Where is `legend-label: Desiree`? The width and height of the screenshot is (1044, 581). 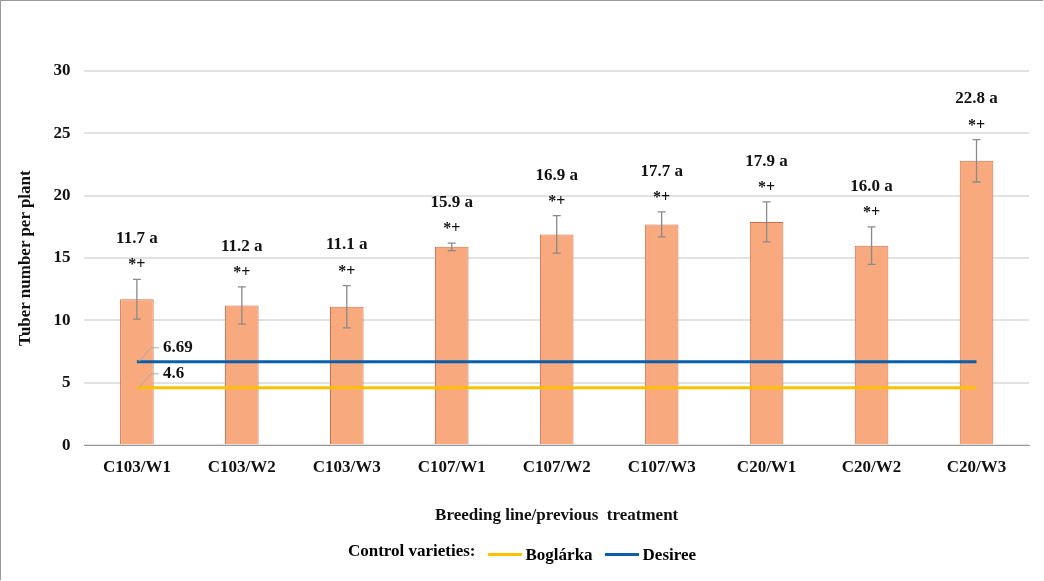
legend-label: Desiree is located at coordinates (669, 554).